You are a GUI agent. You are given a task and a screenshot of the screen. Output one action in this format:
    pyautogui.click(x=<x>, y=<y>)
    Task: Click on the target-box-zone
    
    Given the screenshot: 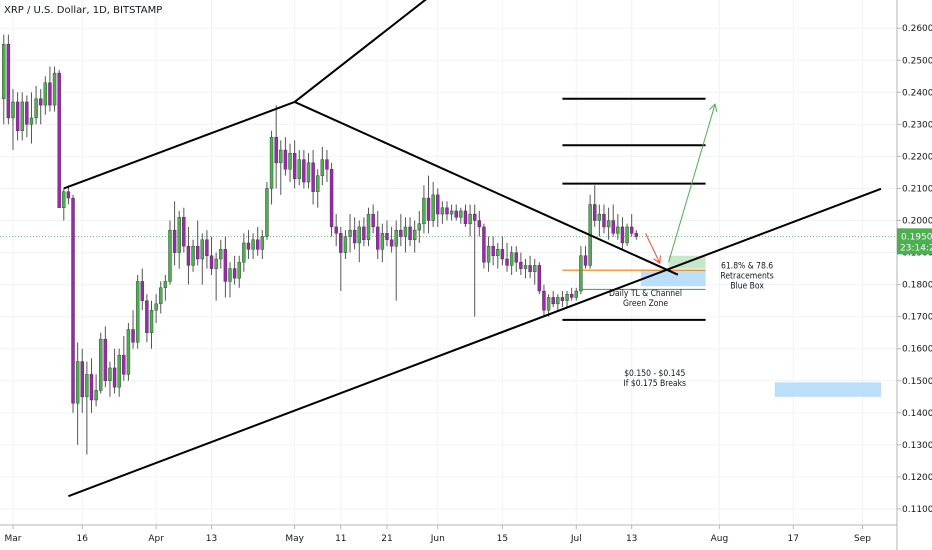 What is the action you would take?
    pyautogui.click(x=827, y=389)
    